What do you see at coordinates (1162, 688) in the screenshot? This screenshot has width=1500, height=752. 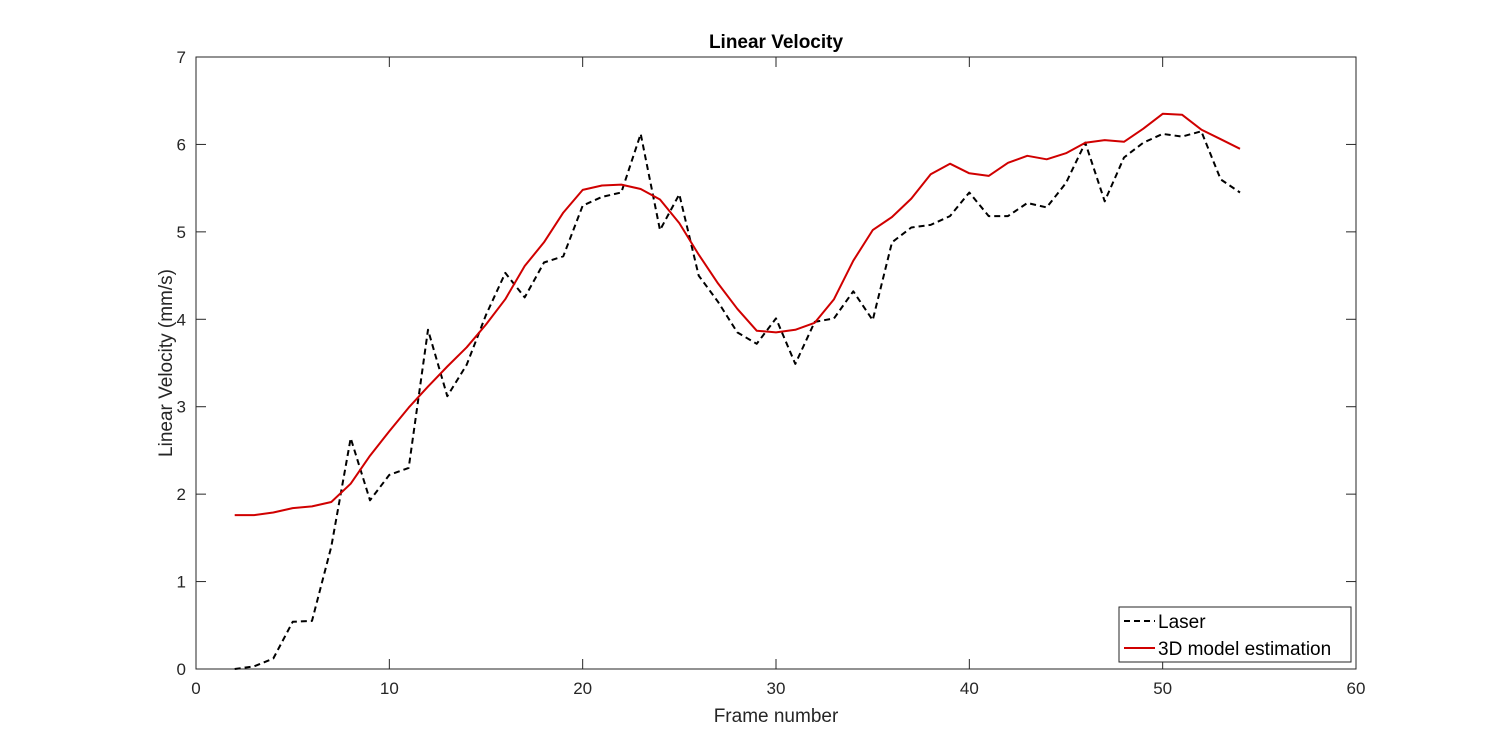 I see `x-tick-label: 50` at bounding box center [1162, 688].